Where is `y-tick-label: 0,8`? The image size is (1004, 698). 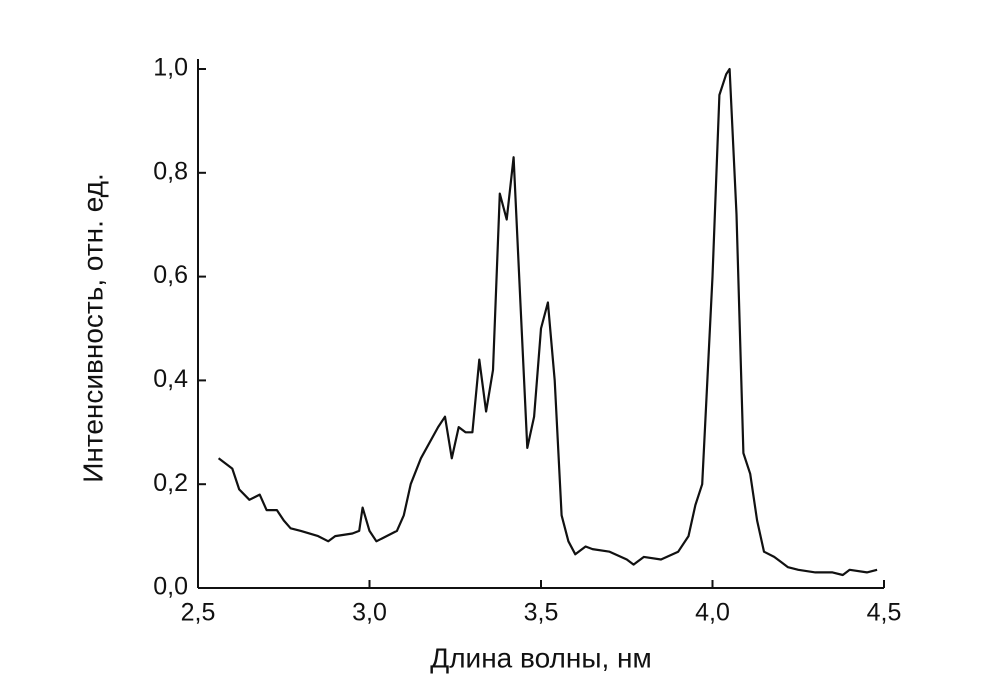
y-tick-label: 0,8 is located at coordinates (170, 171).